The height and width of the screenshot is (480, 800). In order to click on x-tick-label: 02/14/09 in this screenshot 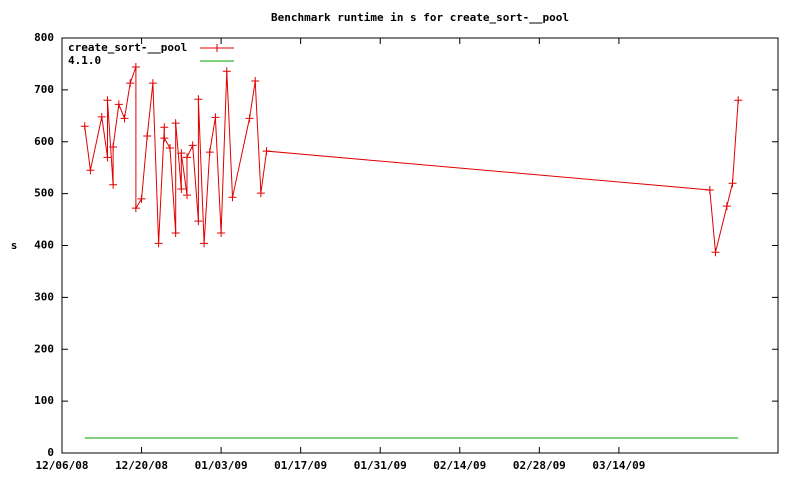, I will do `click(459, 465)`.